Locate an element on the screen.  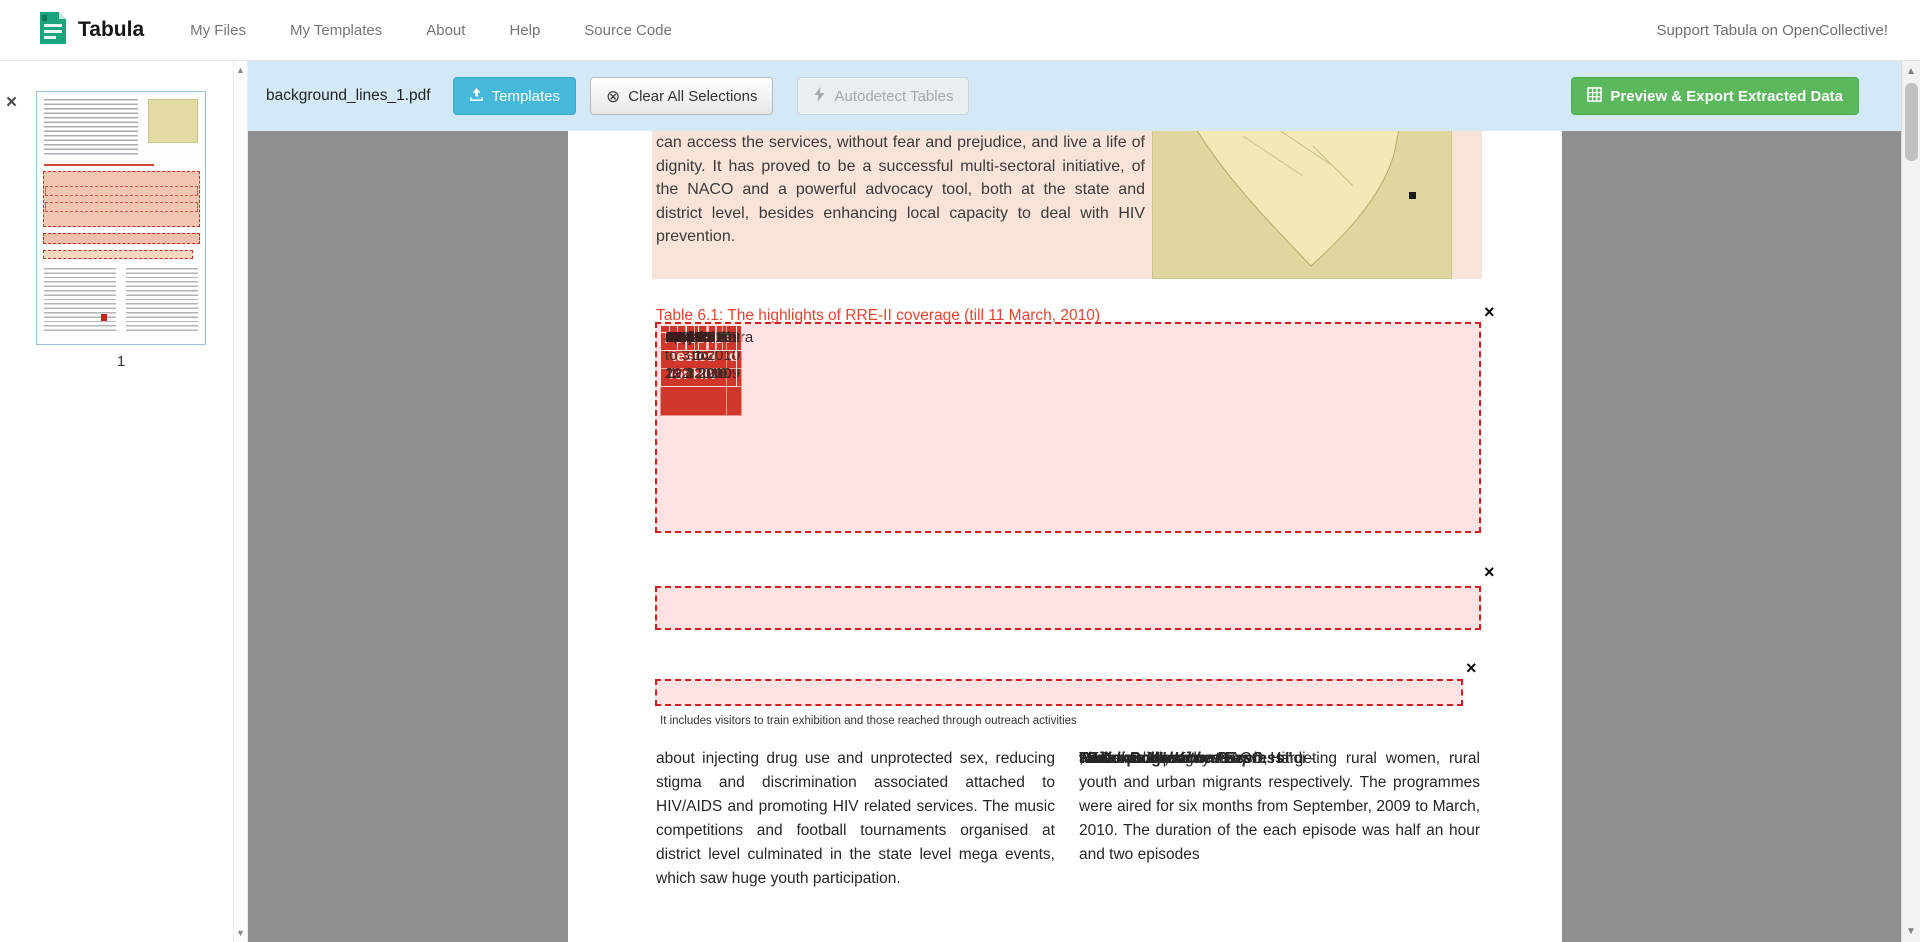
brand: Tabula is located at coordinates (91, 30).